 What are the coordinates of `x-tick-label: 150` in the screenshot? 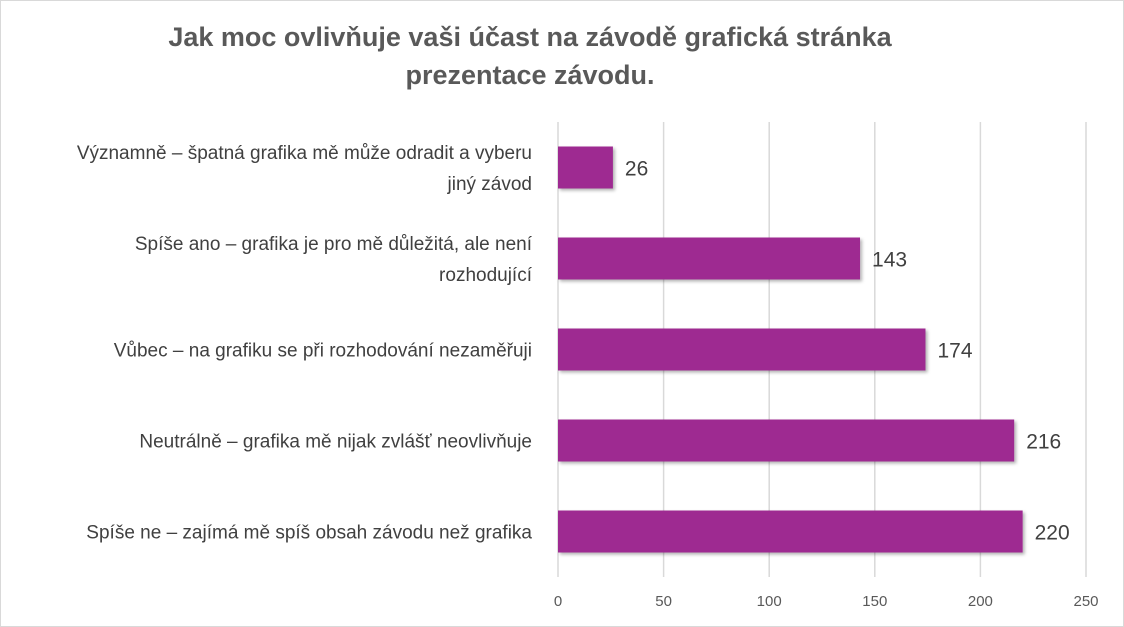 It's located at (874, 601).